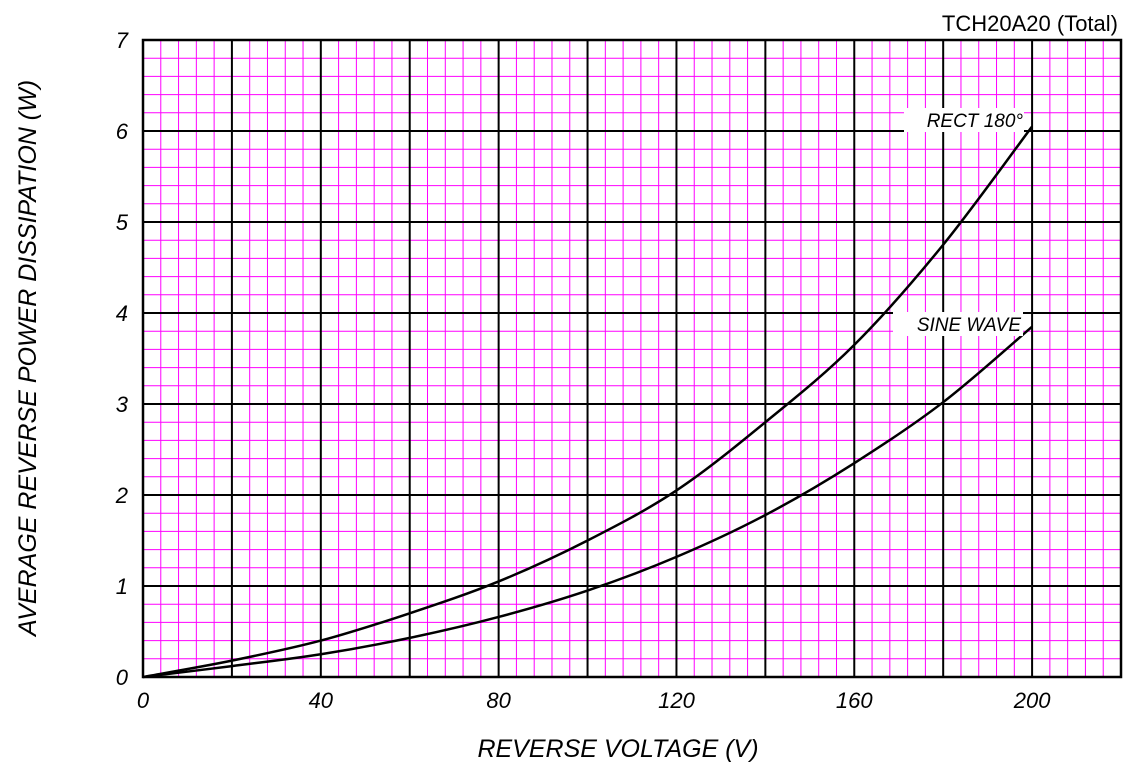  What do you see at coordinates (122, 677) in the screenshot?
I see `y-tick-label: 0` at bounding box center [122, 677].